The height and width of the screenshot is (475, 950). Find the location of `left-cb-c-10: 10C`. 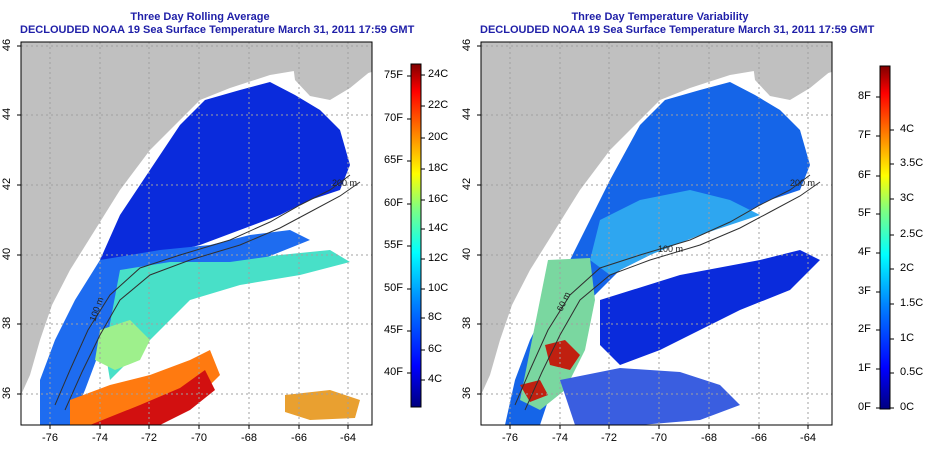

left-cb-c-10: 10C is located at coordinates (438, 288).